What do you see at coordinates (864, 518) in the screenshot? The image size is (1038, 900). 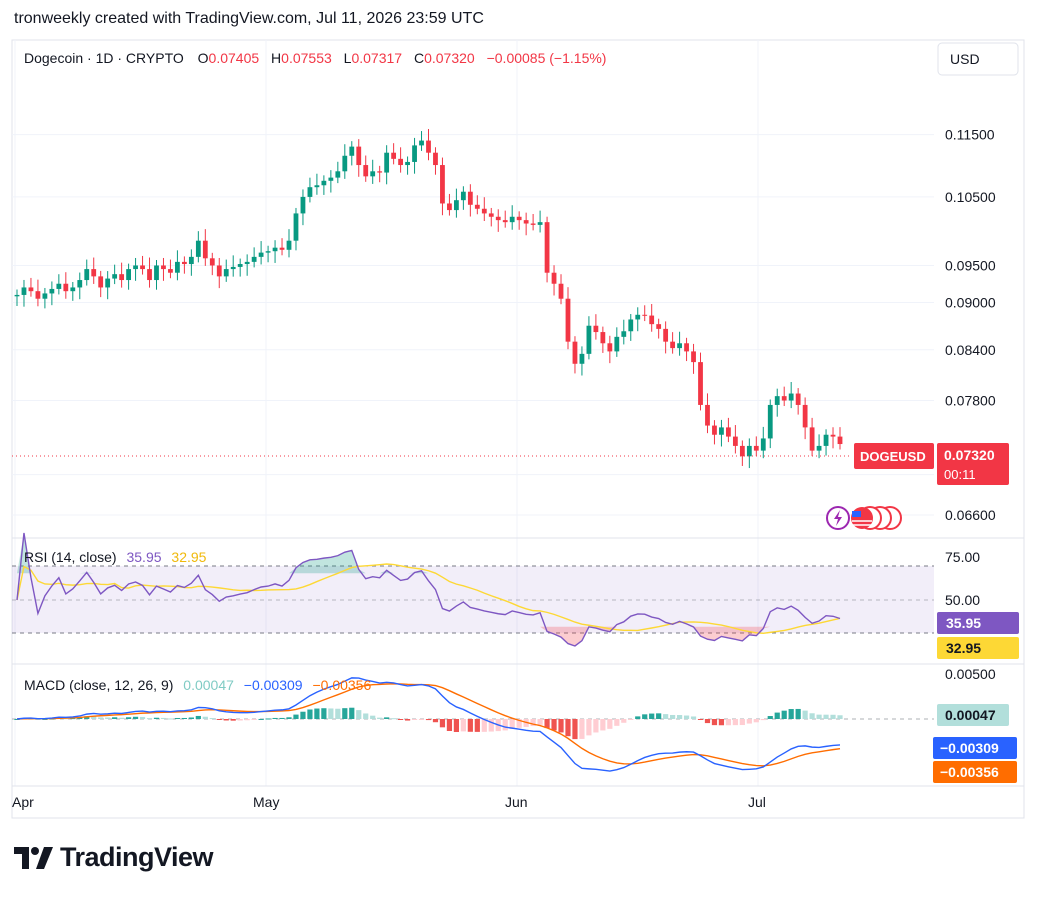 I see `event-icons` at bounding box center [864, 518].